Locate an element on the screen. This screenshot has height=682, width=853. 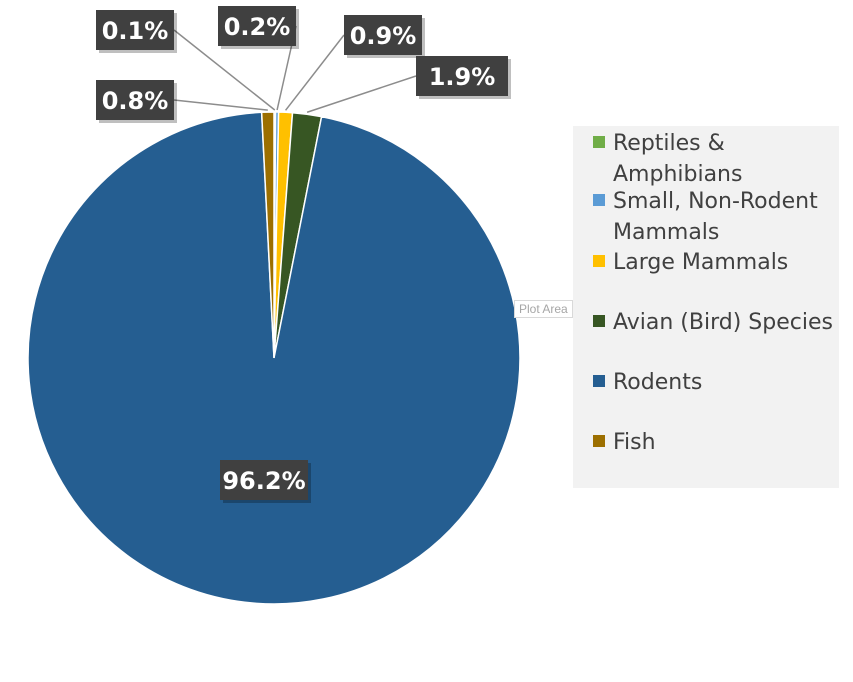
data-label-text: 0.8% is located at coordinates (135, 101).